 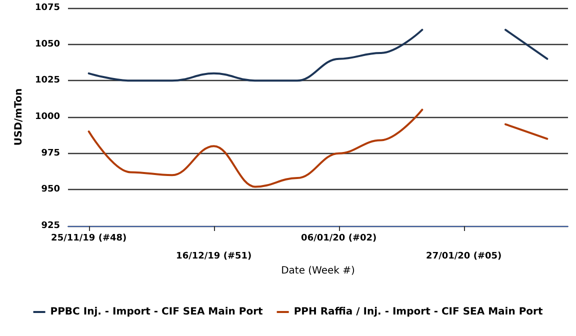 What do you see at coordinates (50, 153) in the screenshot?
I see `y-tick-label: 975` at bounding box center [50, 153].